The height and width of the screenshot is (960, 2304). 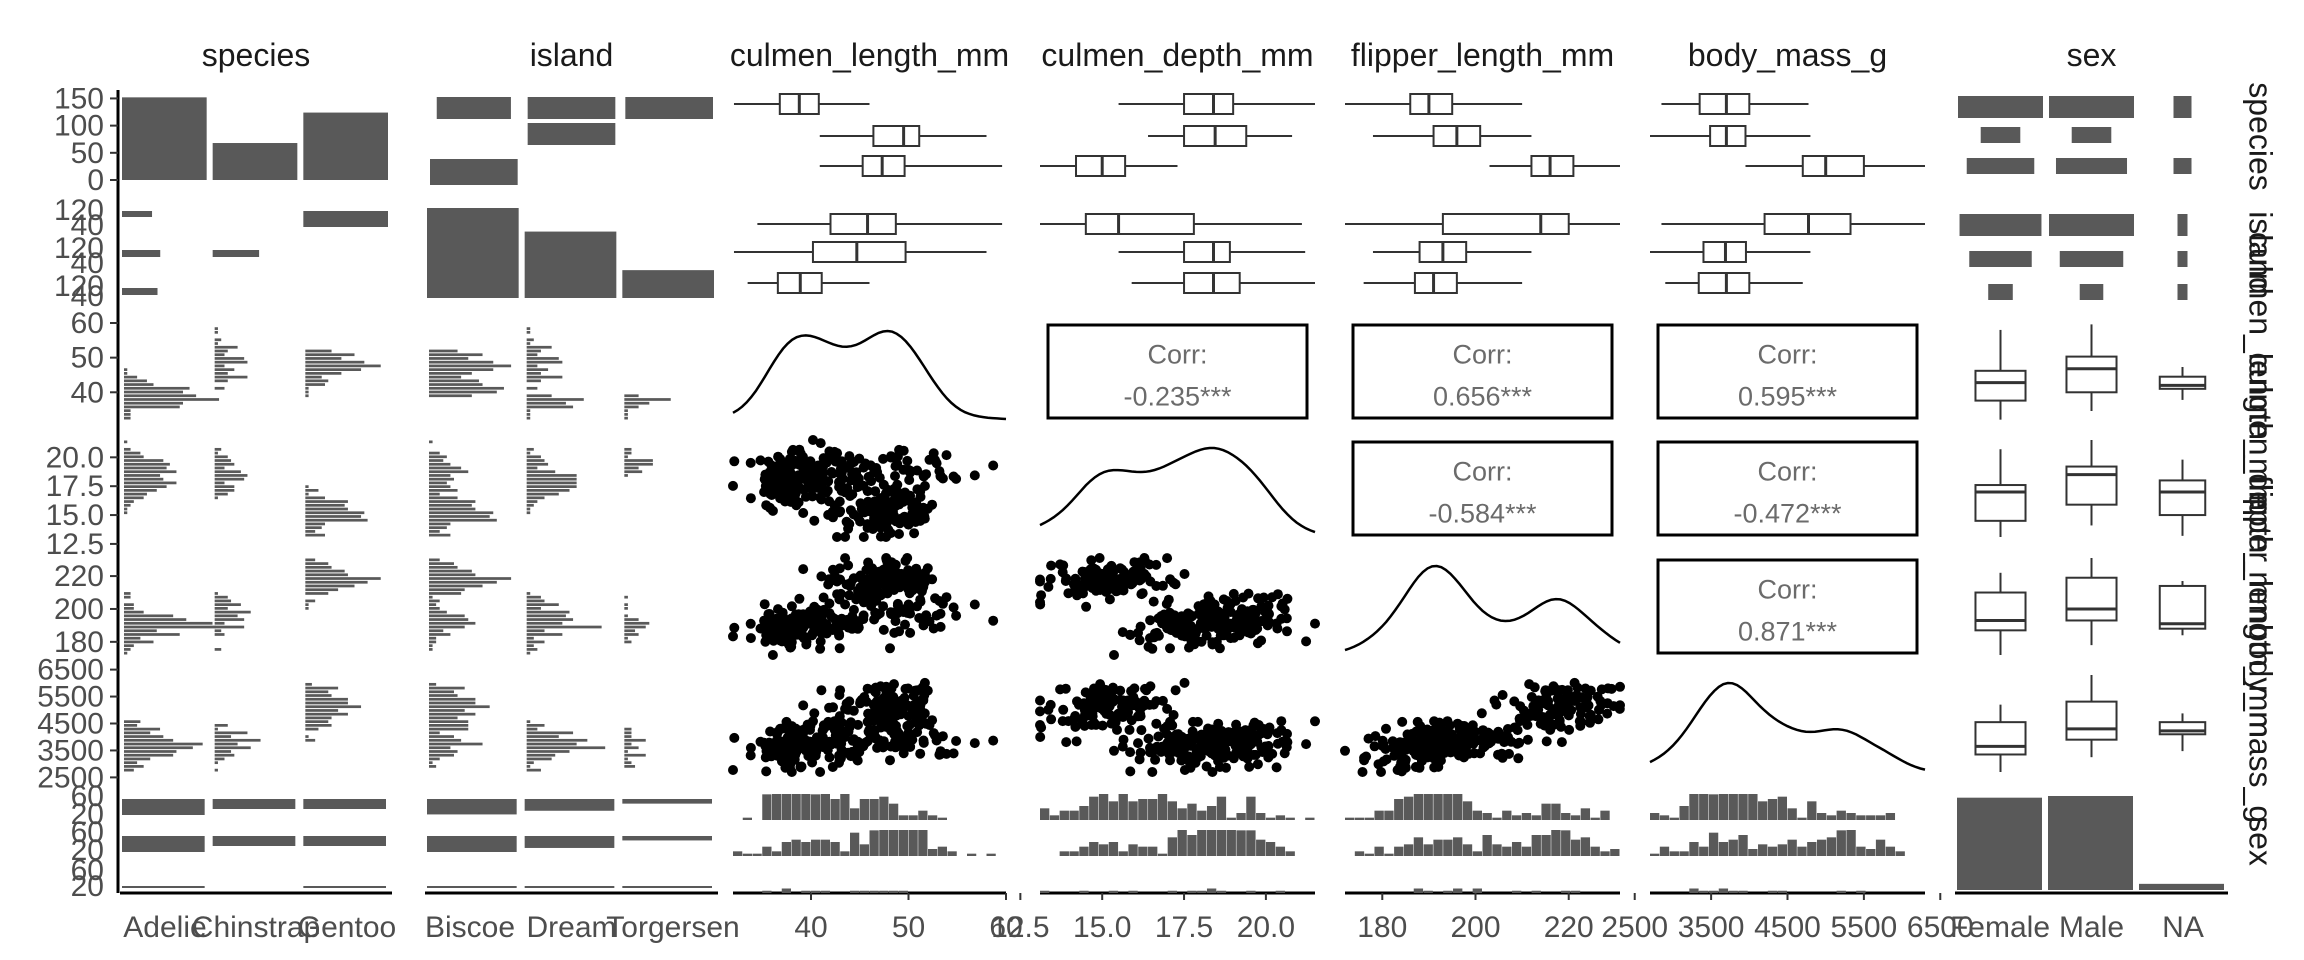 I want to click on y-tick-sex-0: 60, so click(x=87, y=796).